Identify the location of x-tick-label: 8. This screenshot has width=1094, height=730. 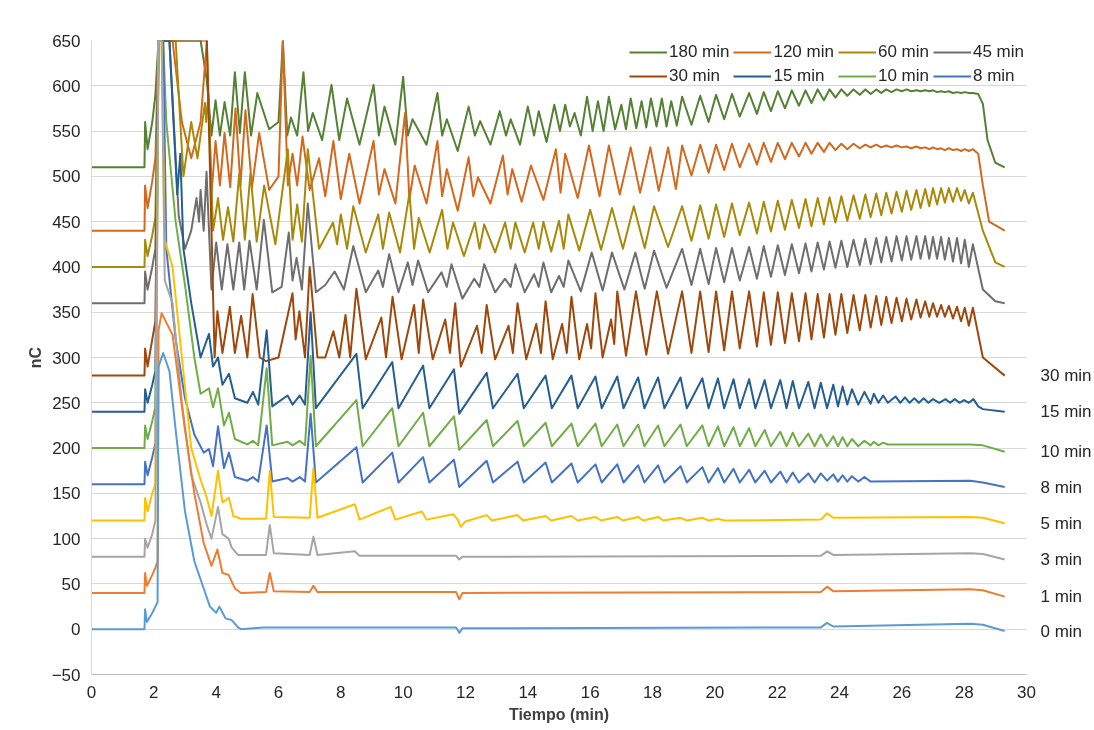
(341, 692).